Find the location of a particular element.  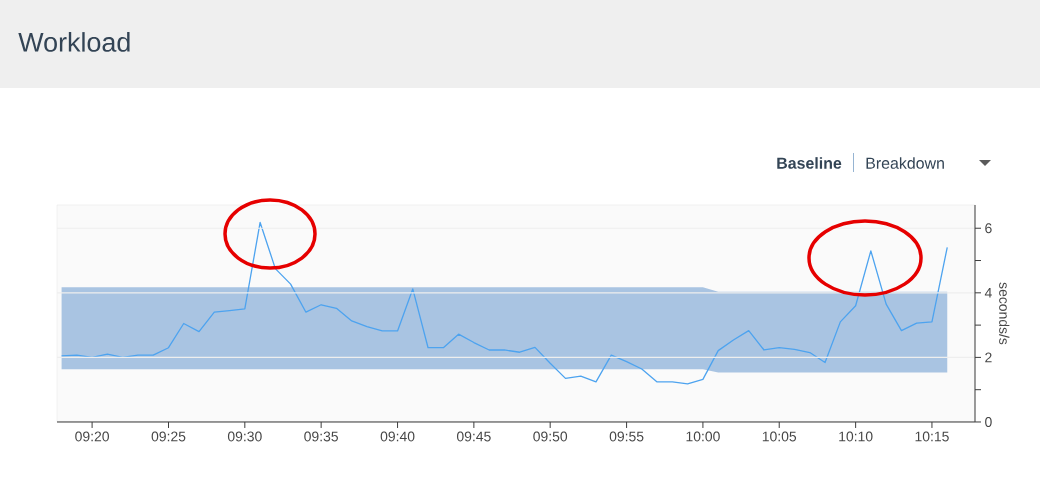

x-tick-label: 10:15 is located at coordinates (932, 436).